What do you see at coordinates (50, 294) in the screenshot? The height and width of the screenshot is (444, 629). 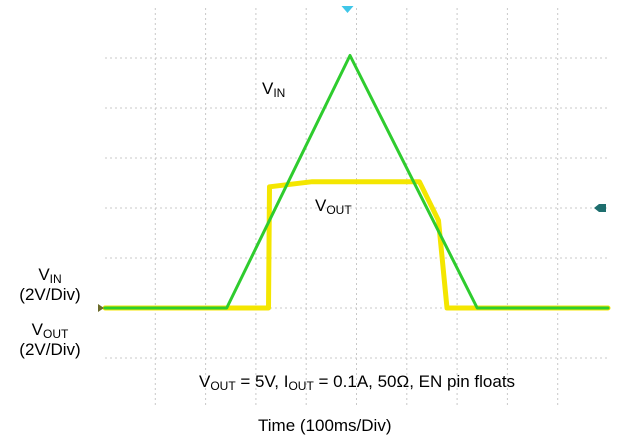 I see `vin-scale-label: (2V/Div)` at bounding box center [50, 294].